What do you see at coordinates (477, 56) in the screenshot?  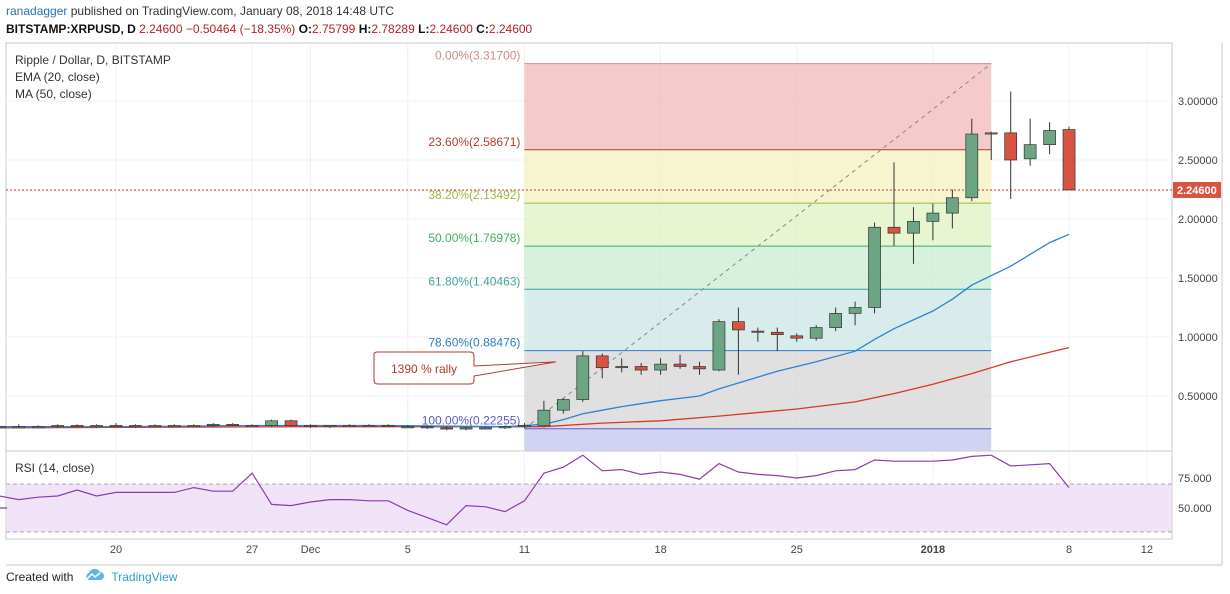 I see `fib-level-label: 0.00%(3.31700)` at bounding box center [477, 56].